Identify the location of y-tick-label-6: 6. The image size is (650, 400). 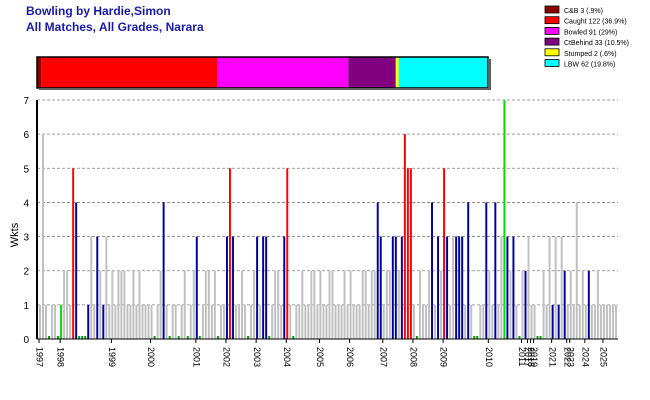
(26, 135).